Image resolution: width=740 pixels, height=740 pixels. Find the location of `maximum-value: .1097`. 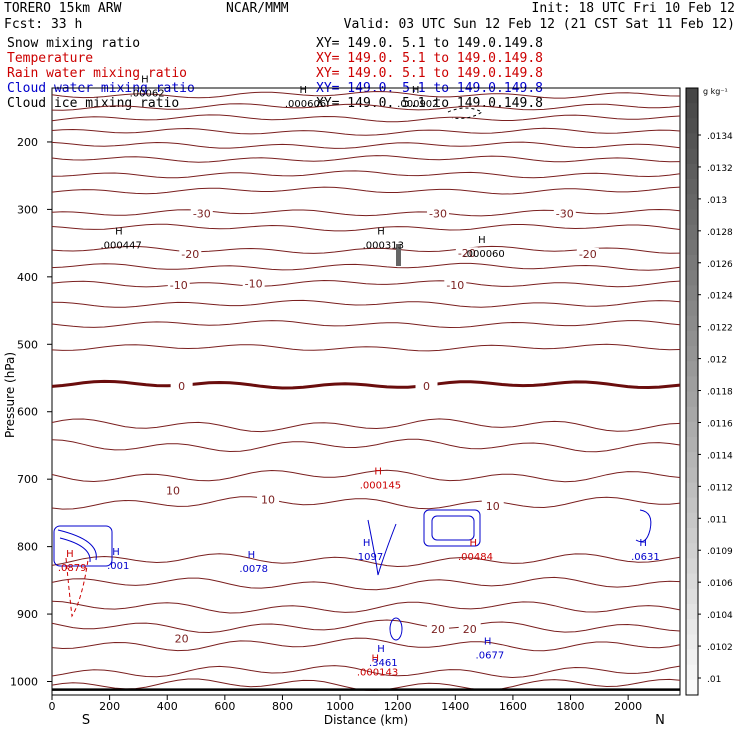

maximum-value: .1097 is located at coordinates (369, 557).